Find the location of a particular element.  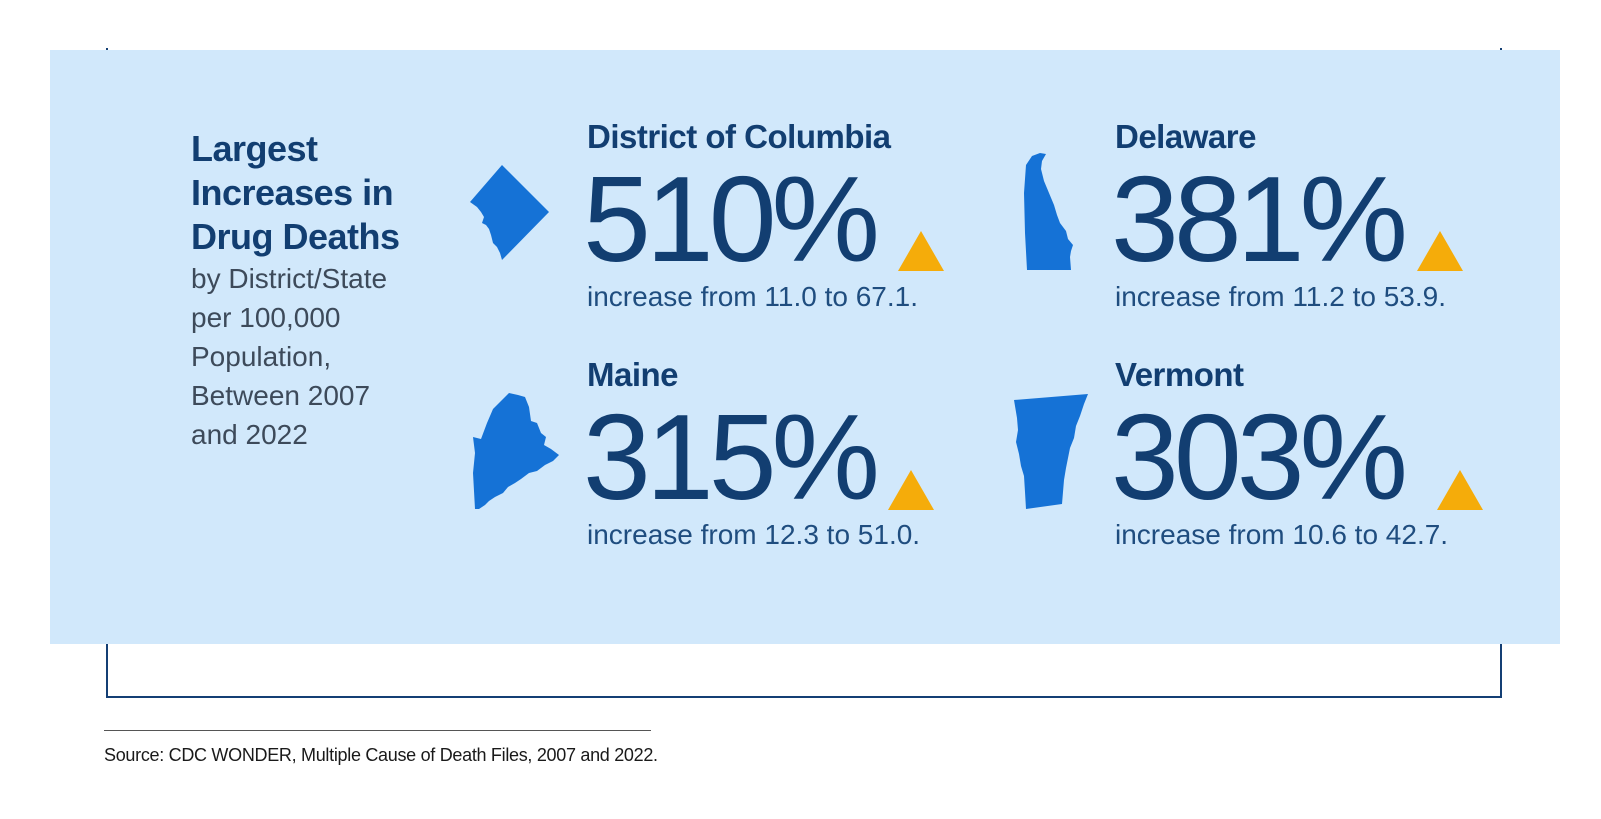

stat-name: Maine is located at coordinates (633, 374).